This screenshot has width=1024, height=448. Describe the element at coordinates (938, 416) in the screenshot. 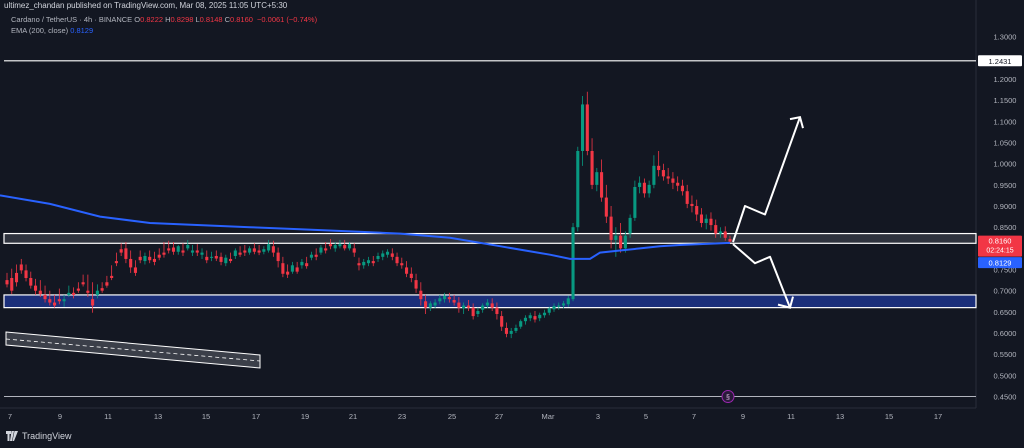

I see `x-tick-label: 17` at that location.